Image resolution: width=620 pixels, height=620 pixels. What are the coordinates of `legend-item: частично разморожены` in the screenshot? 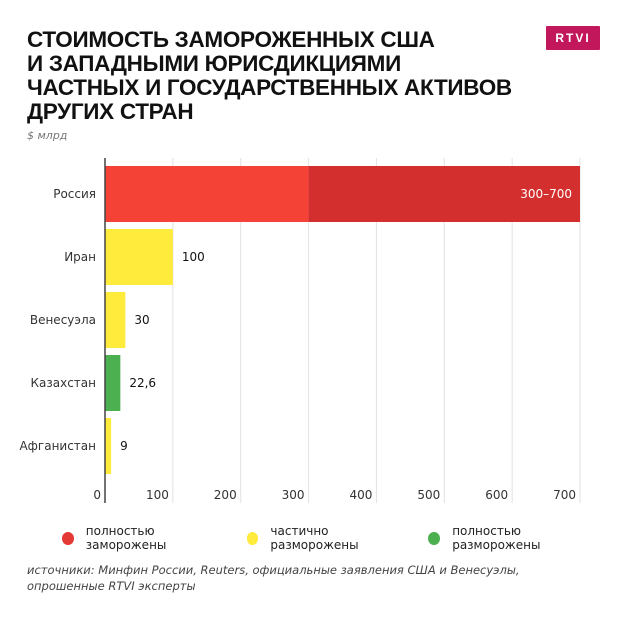 It's located at (326, 538).